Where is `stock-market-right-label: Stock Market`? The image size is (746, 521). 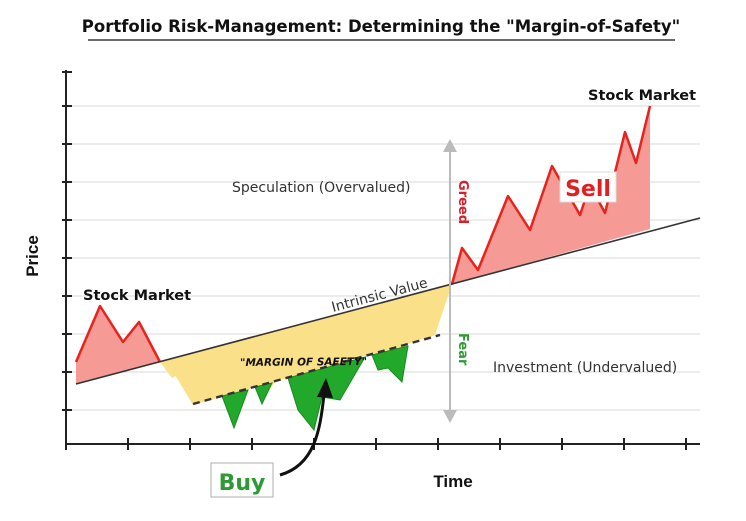
stock-market-right-label: Stock Market is located at coordinates (642, 96).